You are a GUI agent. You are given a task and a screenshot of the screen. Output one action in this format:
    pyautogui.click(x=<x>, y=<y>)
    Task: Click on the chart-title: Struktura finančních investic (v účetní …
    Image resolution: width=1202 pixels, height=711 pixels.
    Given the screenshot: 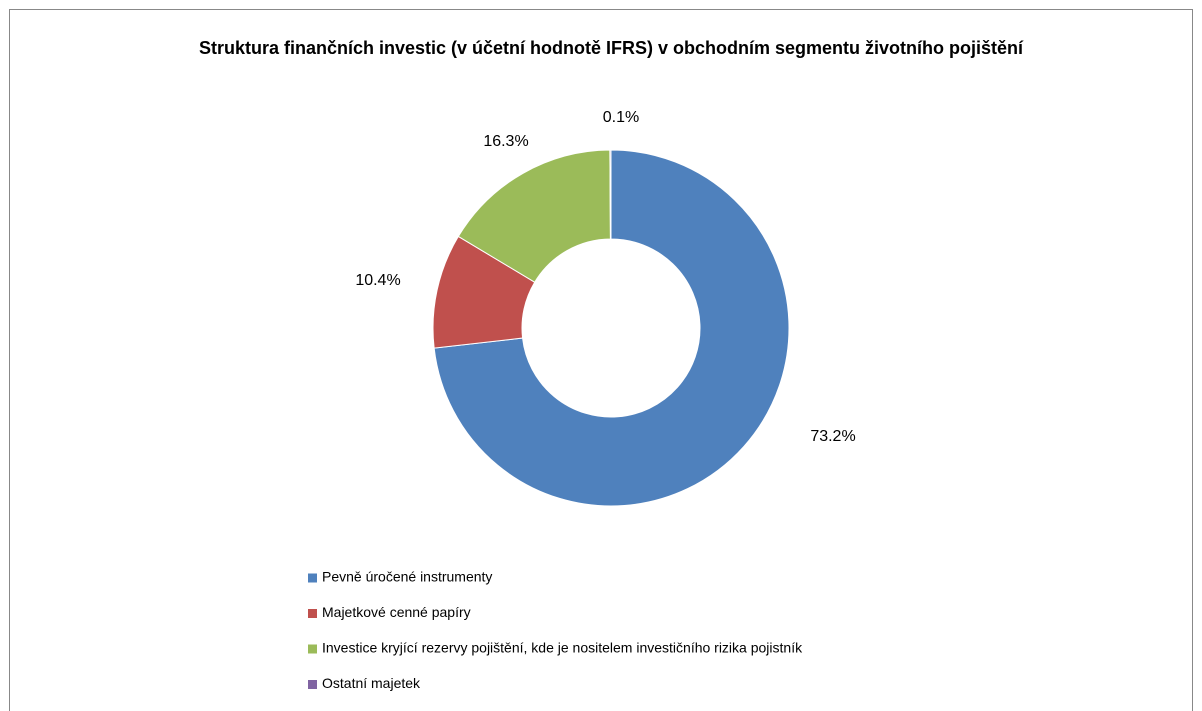 What is the action you would take?
    pyautogui.click(x=611, y=48)
    